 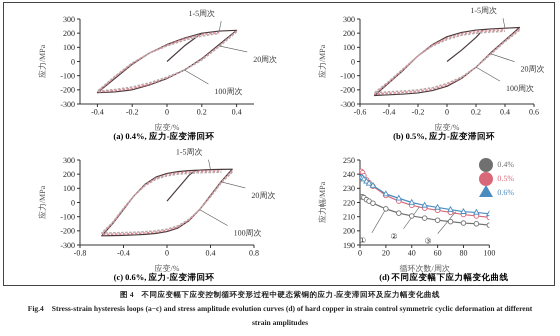 What do you see at coordinates (428, 241) in the screenshot?
I see `annotation: ③` at bounding box center [428, 241].